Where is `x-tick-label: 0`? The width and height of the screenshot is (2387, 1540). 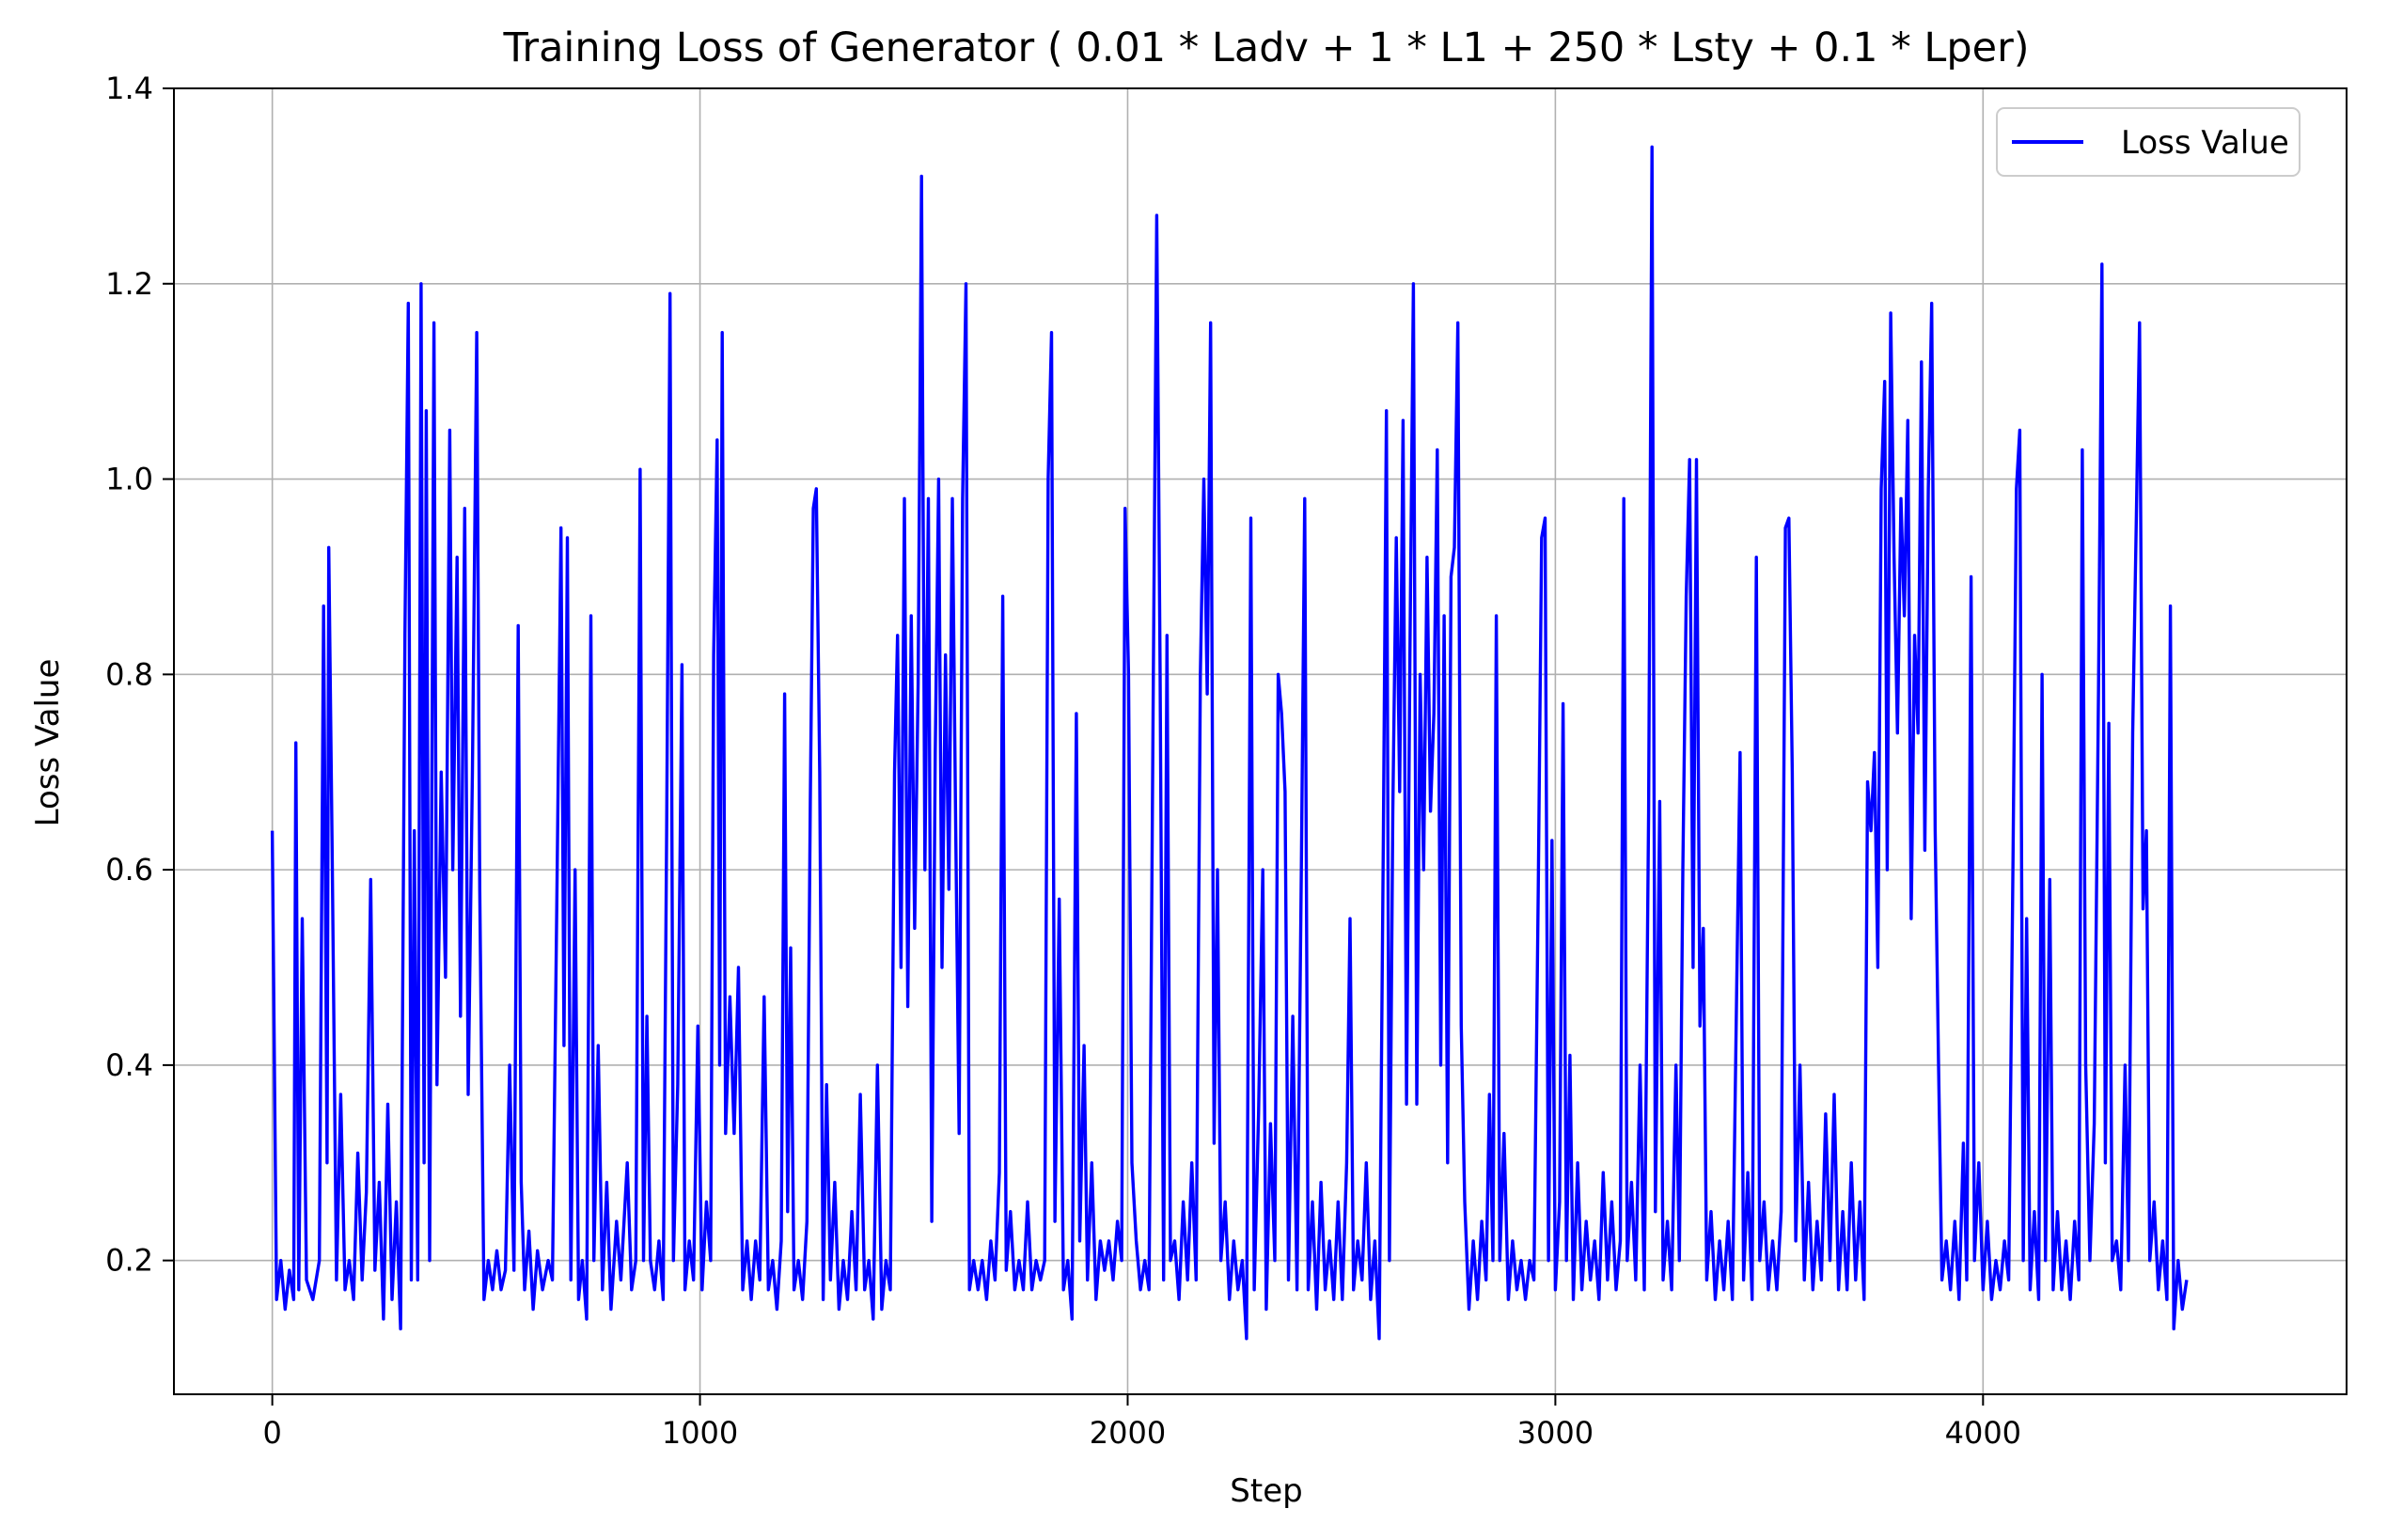
x-tick-label: 0 is located at coordinates (271, 1433).